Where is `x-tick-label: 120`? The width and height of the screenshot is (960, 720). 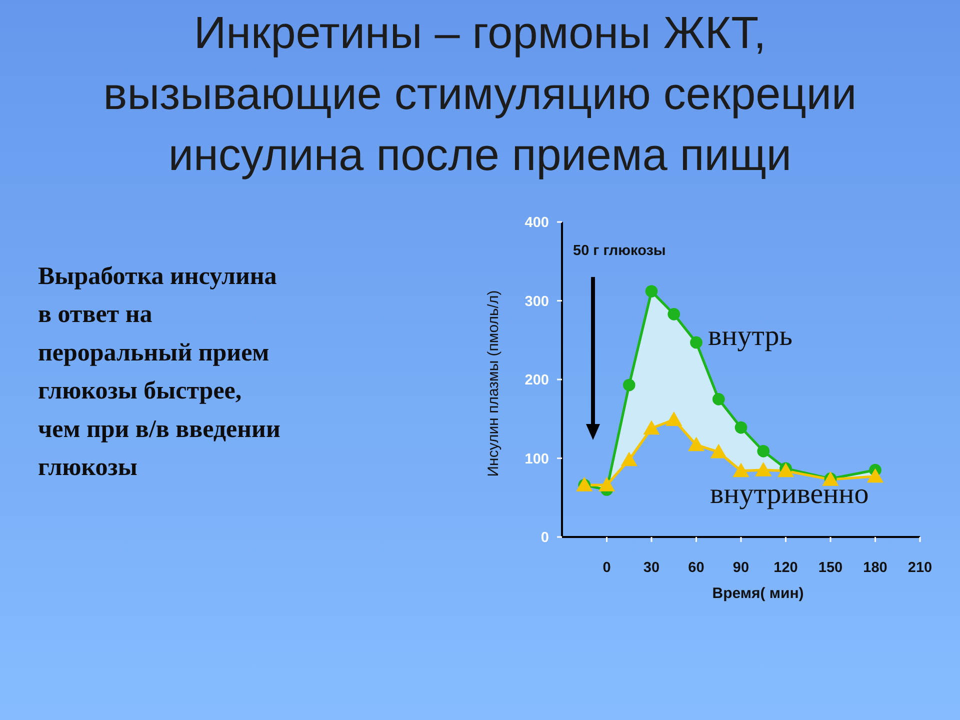
x-tick-label: 120 is located at coordinates (786, 568).